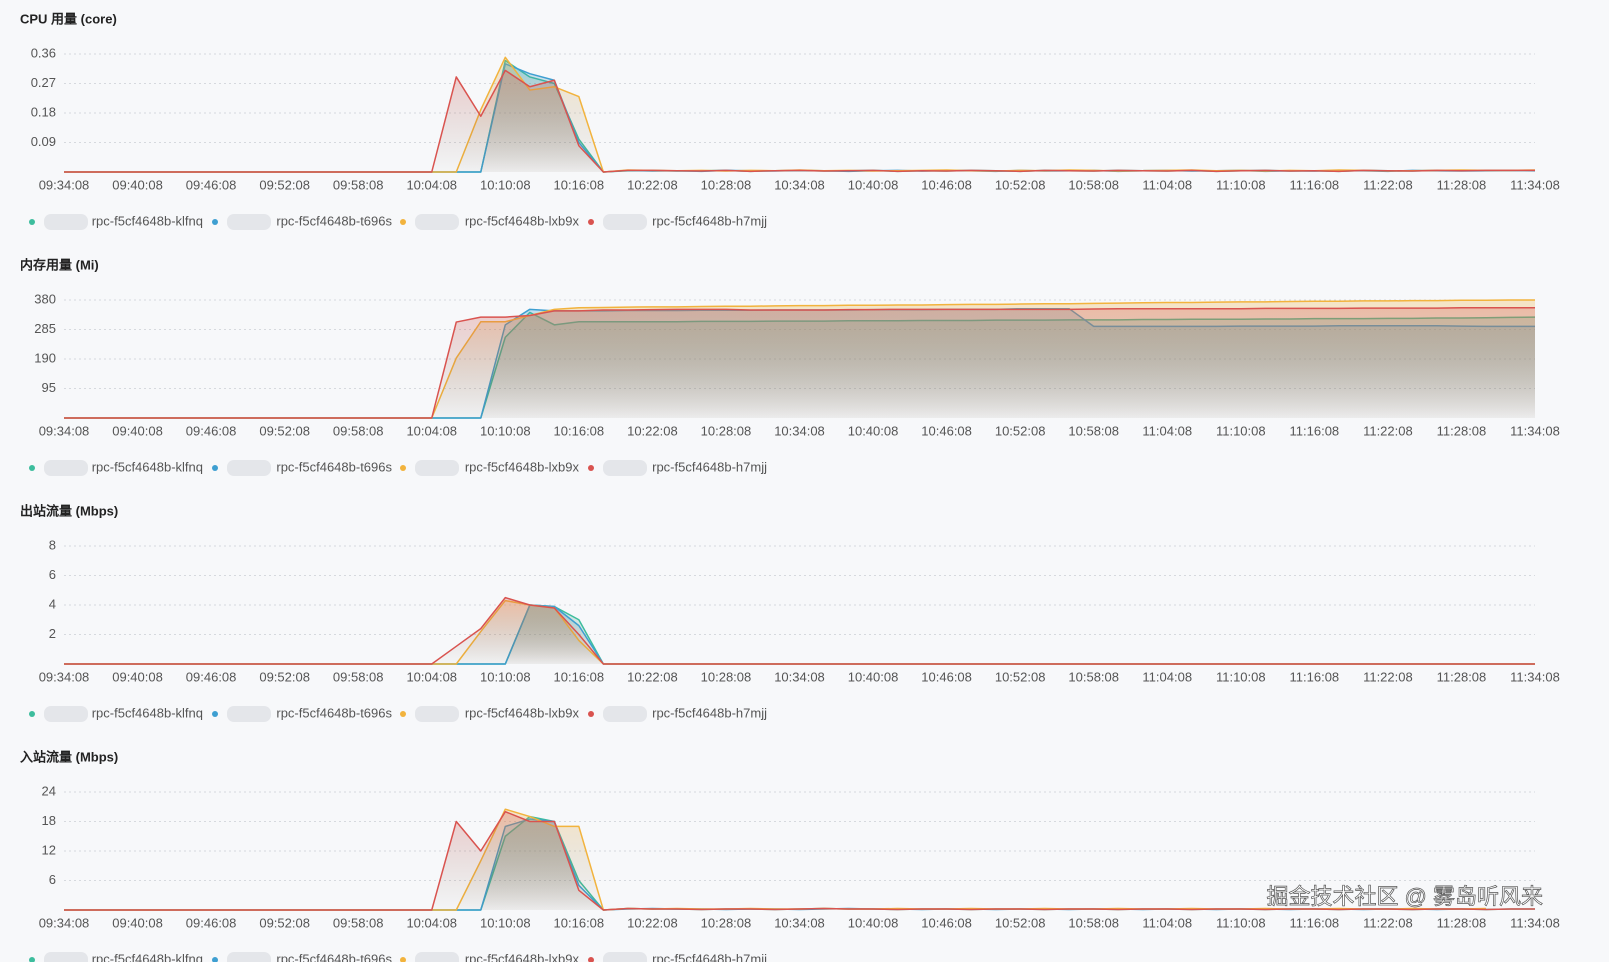 Image resolution: width=1609 pixels, height=962 pixels. I want to click on x-tick-label: 09:34:08, so click(64, 430).